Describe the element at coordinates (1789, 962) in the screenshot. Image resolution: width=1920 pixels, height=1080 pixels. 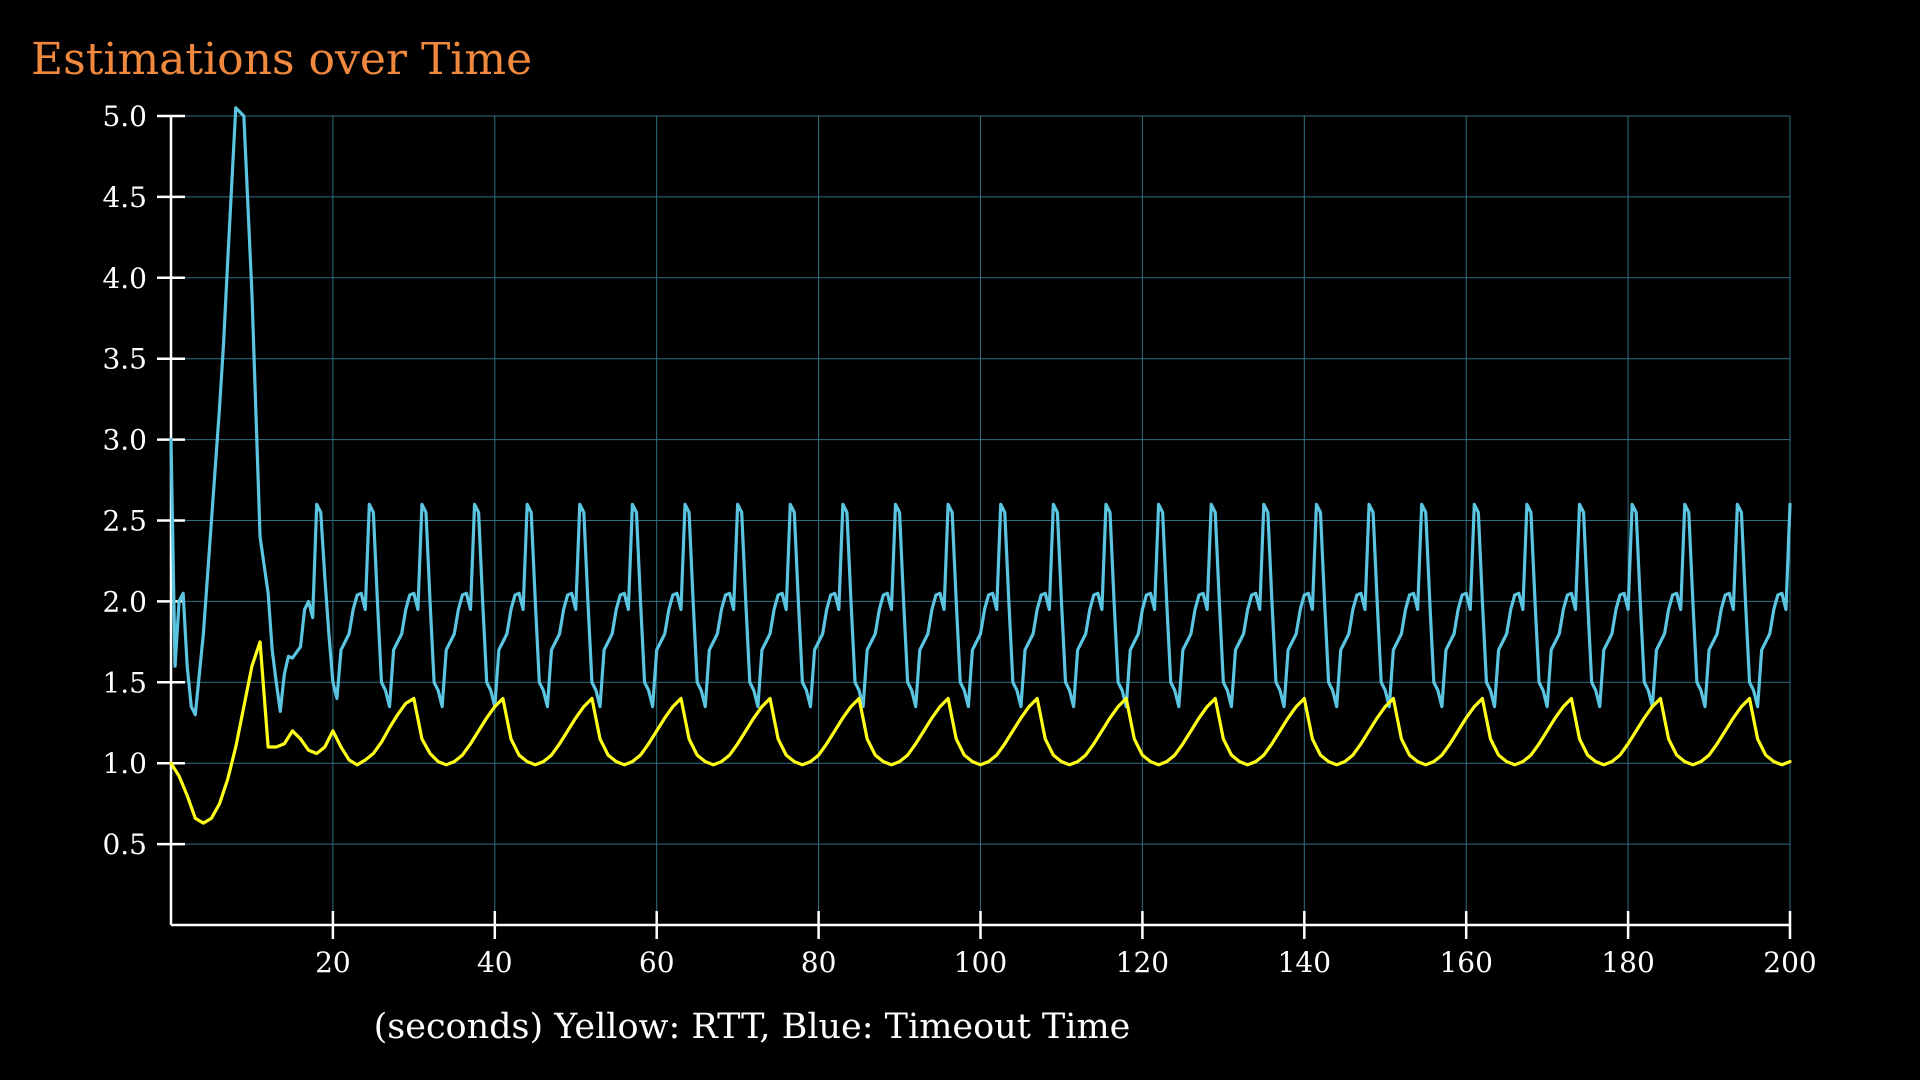
I see `x-tick-label: 200` at that location.